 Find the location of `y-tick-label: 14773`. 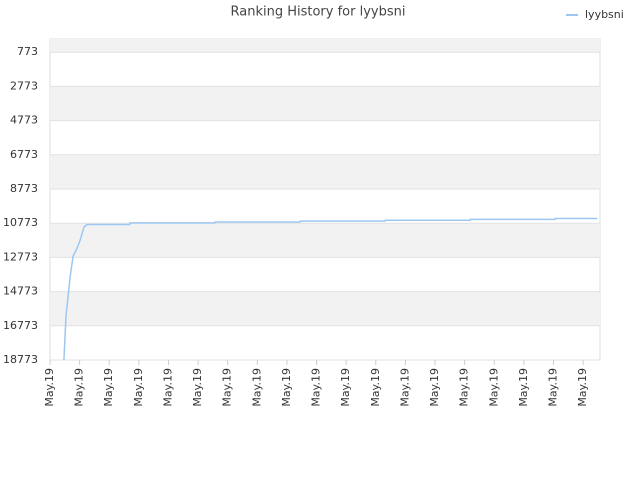

y-tick-label: 14773 is located at coordinates (20, 291).